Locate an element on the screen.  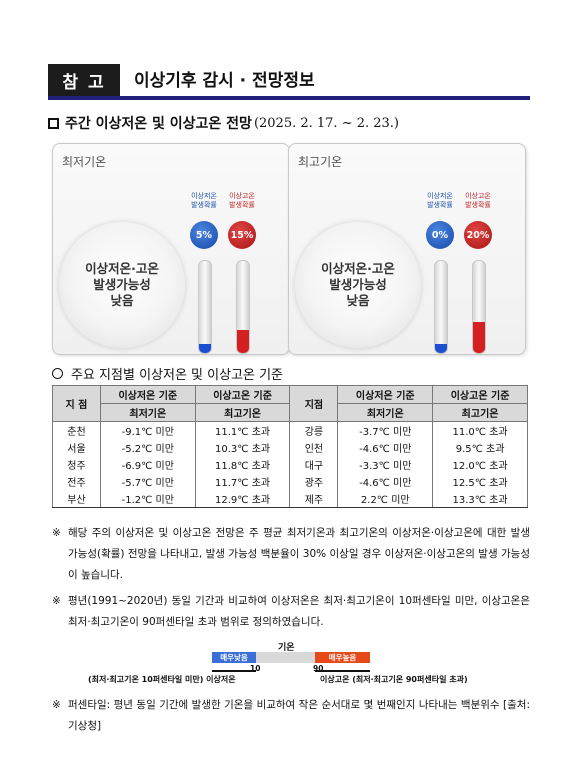
col-max-temp: 최고기온 is located at coordinates (242, 412).